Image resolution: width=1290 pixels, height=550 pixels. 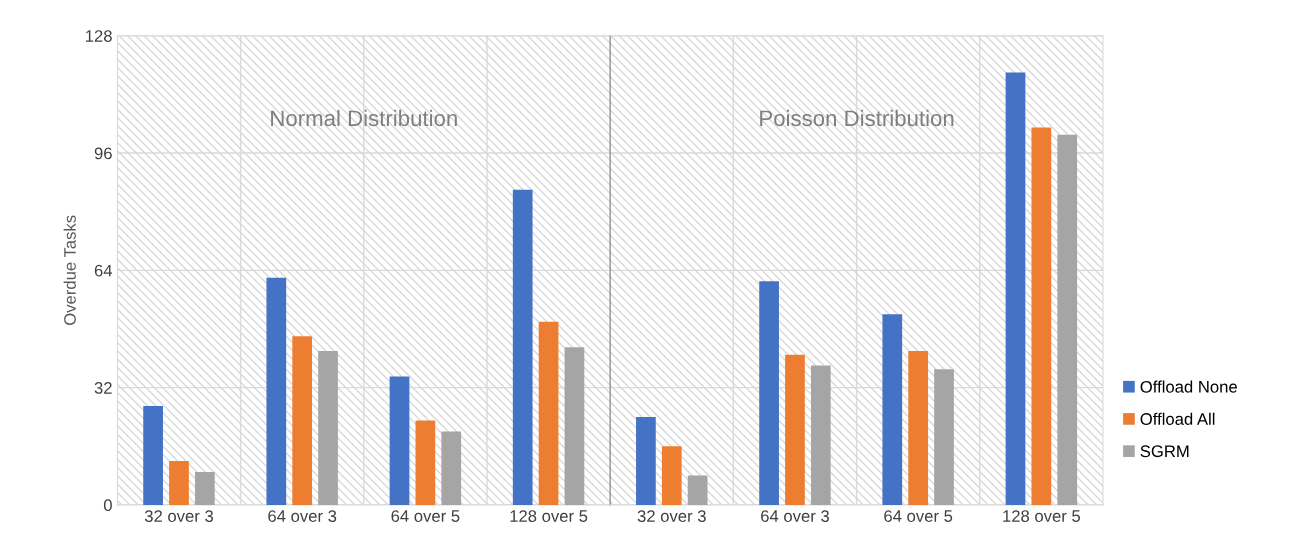 What do you see at coordinates (1177, 418) in the screenshot?
I see `legend-label: Offload All` at bounding box center [1177, 418].